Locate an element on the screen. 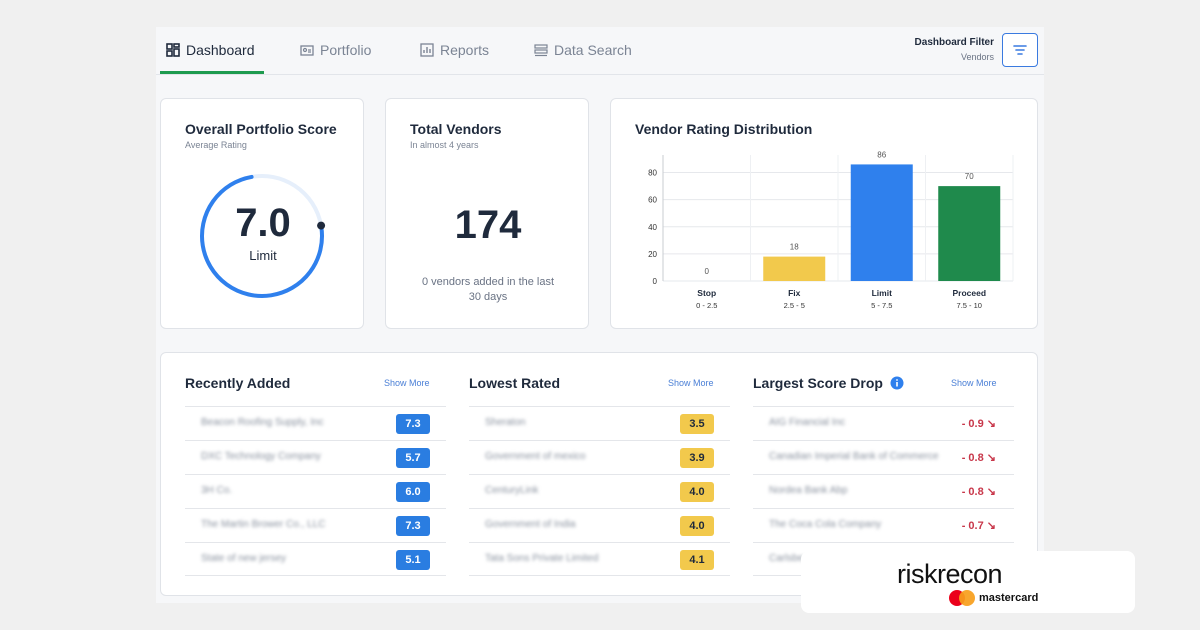 The height and width of the screenshot is (630, 1200). list-item: Government of India 4.0 is located at coordinates (599, 525).